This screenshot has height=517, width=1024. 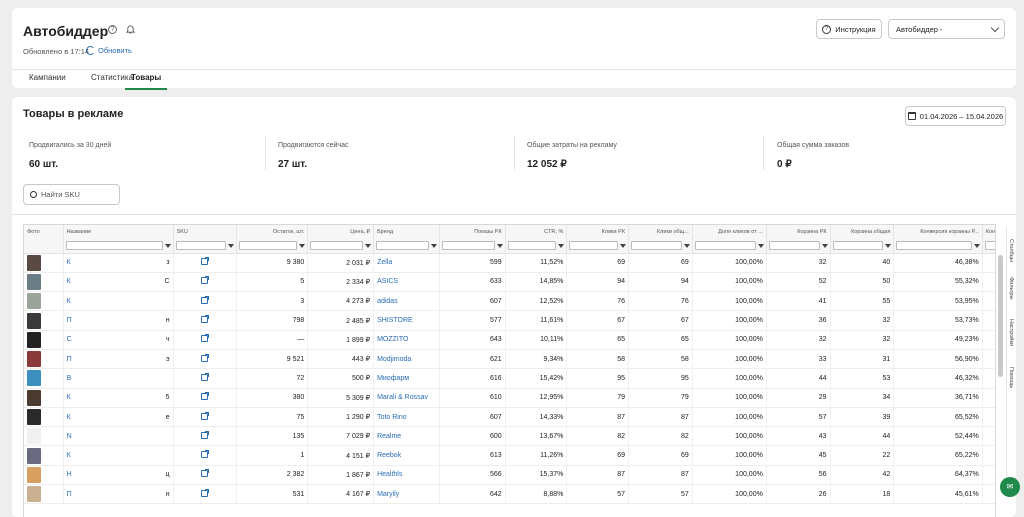 I want to click on column-header: Конверс, so click(x=988, y=232).